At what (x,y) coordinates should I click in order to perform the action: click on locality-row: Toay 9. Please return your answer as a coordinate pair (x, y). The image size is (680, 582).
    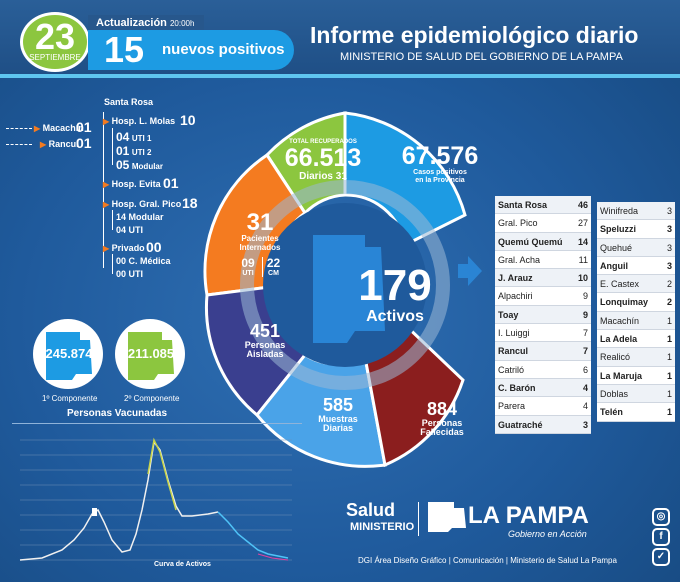
    Looking at the image, I should click on (543, 315).